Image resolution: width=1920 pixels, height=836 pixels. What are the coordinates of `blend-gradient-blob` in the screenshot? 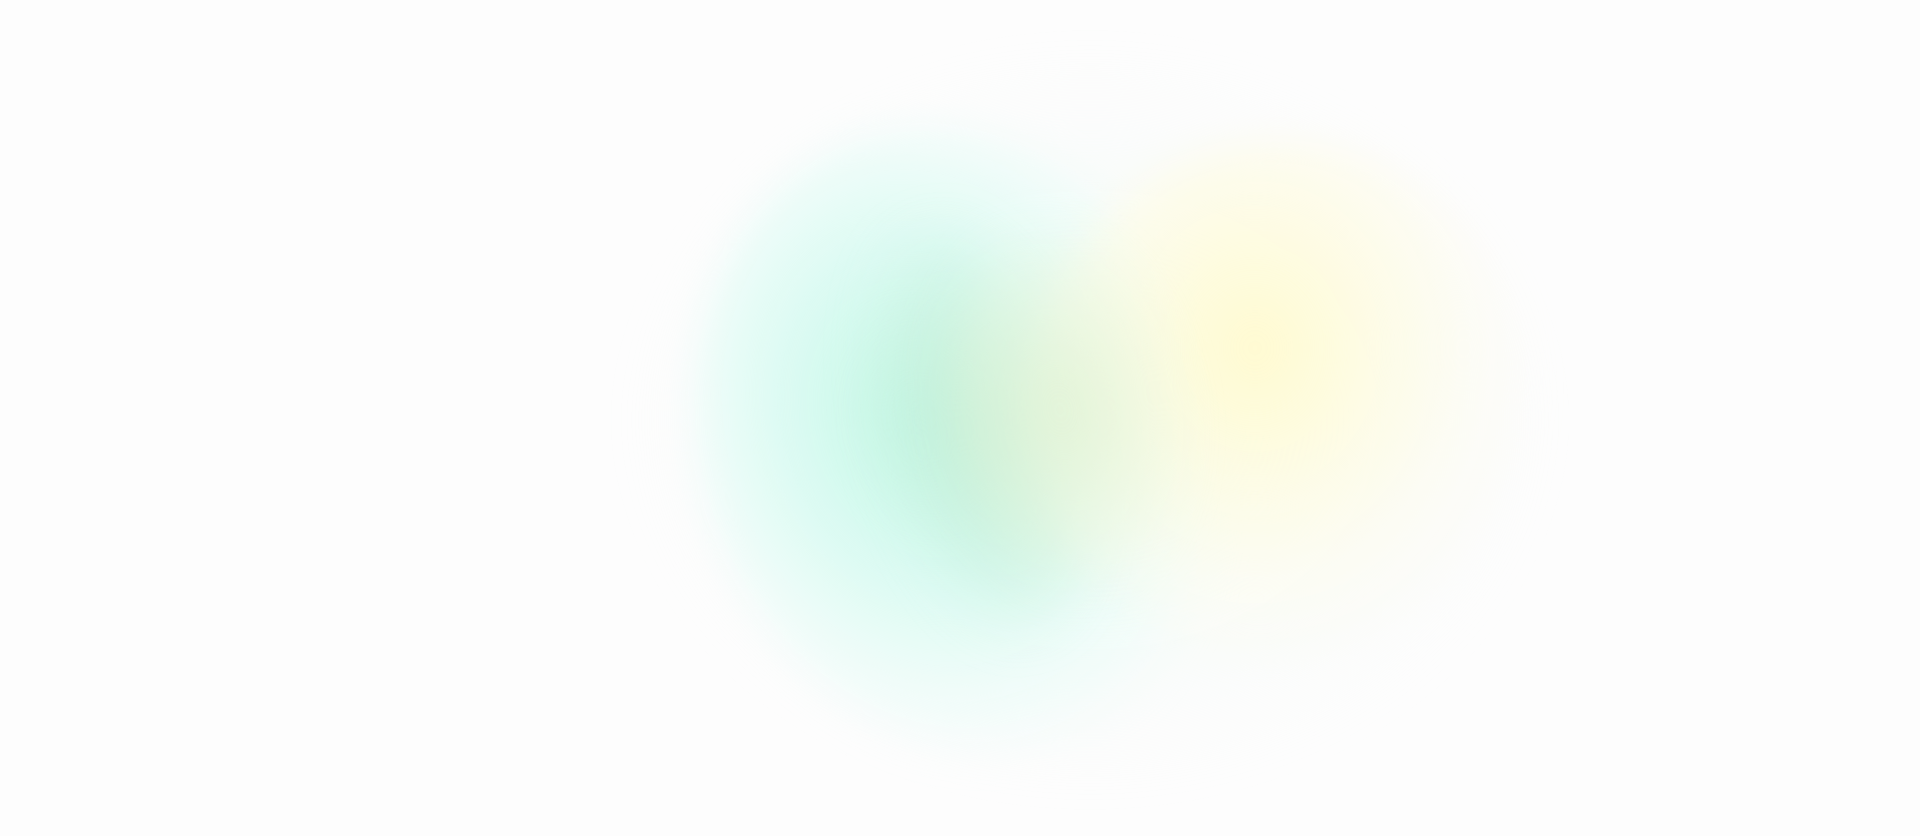 It's located at (1060, 410).